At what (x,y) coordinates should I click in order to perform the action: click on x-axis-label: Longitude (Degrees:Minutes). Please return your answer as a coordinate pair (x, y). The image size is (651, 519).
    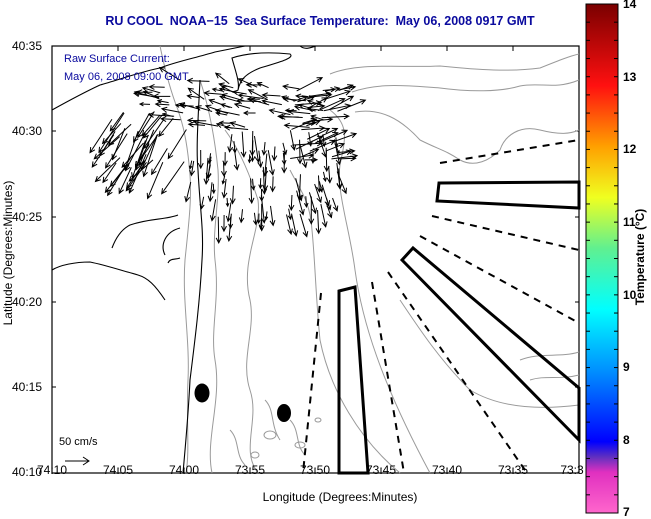
    Looking at the image, I should click on (340, 497).